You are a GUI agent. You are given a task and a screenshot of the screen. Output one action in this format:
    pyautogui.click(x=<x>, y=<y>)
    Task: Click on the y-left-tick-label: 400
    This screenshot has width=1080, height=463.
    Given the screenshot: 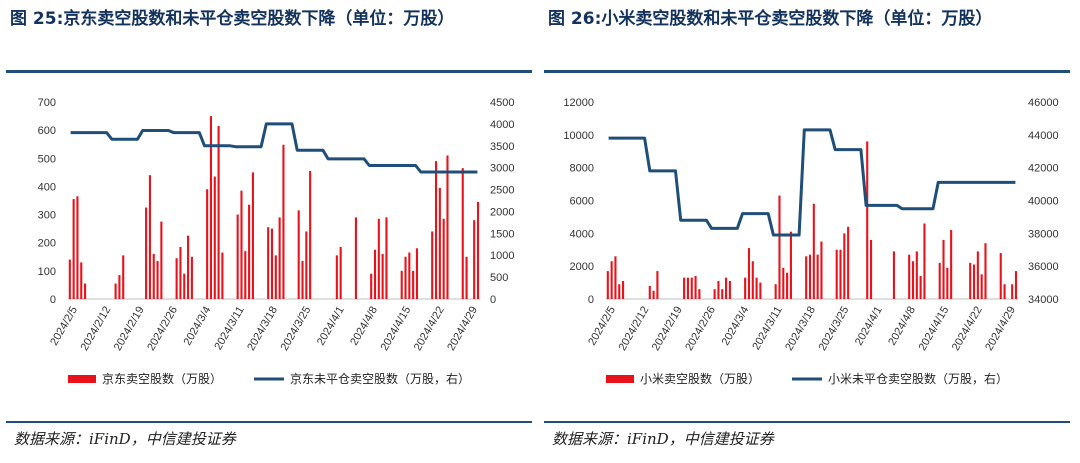 What is the action you would take?
    pyautogui.click(x=47, y=187)
    